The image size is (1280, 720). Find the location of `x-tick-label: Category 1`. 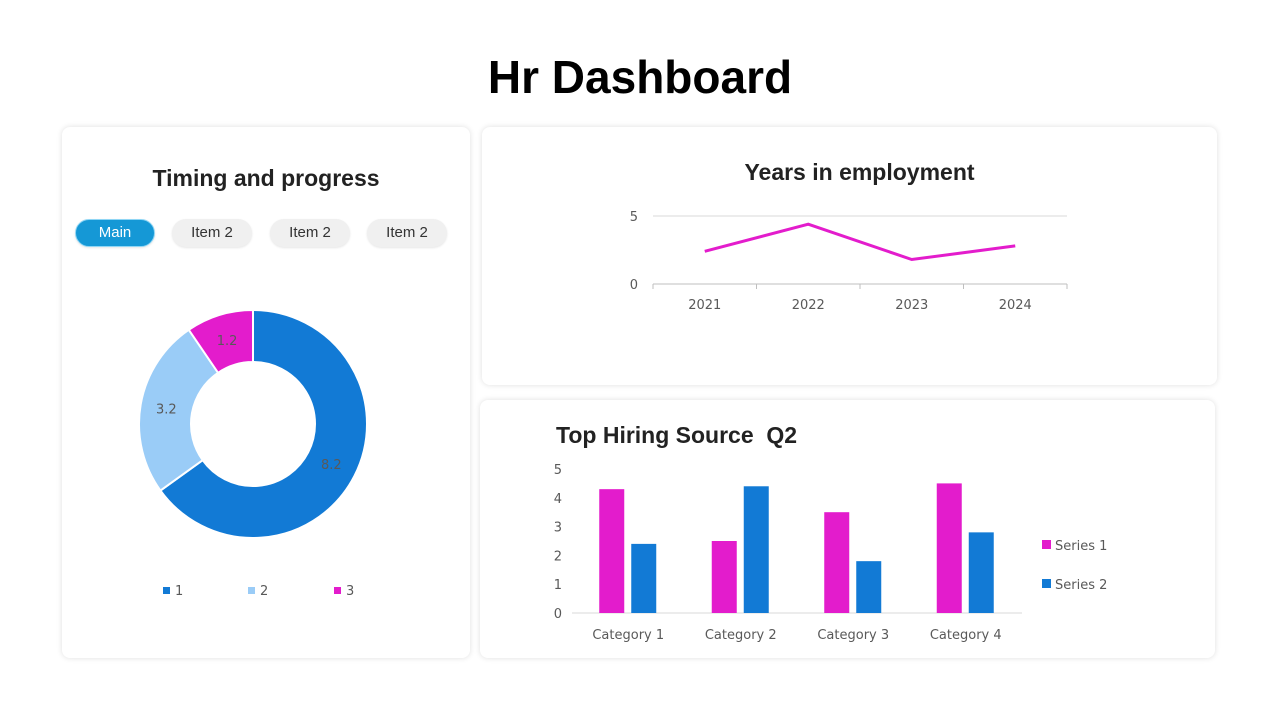

x-tick-label: Category 1 is located at coordinates (628, 635).